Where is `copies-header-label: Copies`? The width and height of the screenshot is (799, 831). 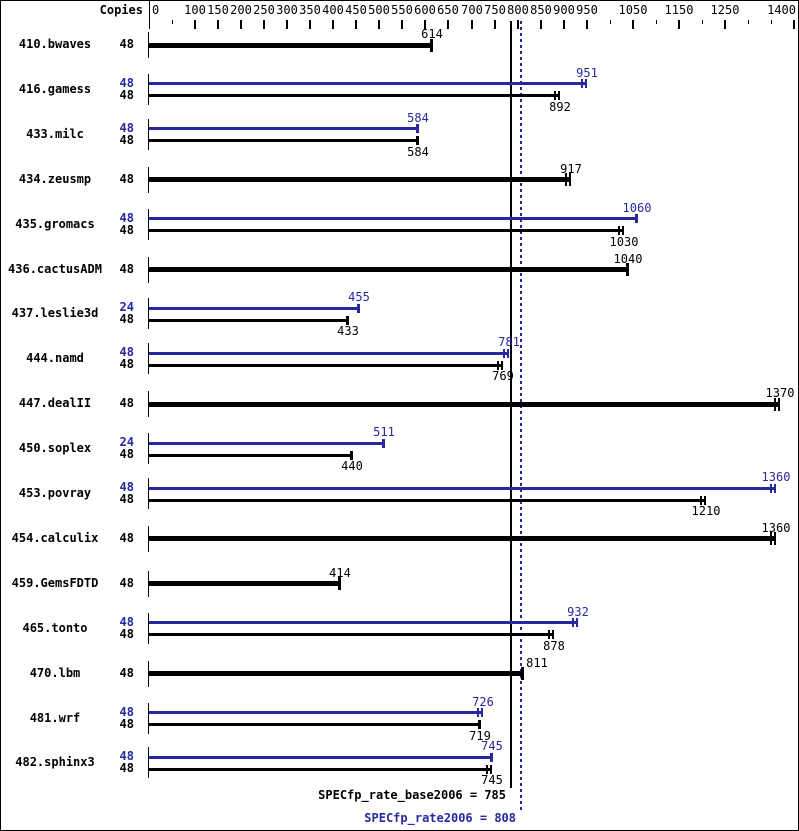 copies-header-label: Copies is located at coordinates (121, 10).